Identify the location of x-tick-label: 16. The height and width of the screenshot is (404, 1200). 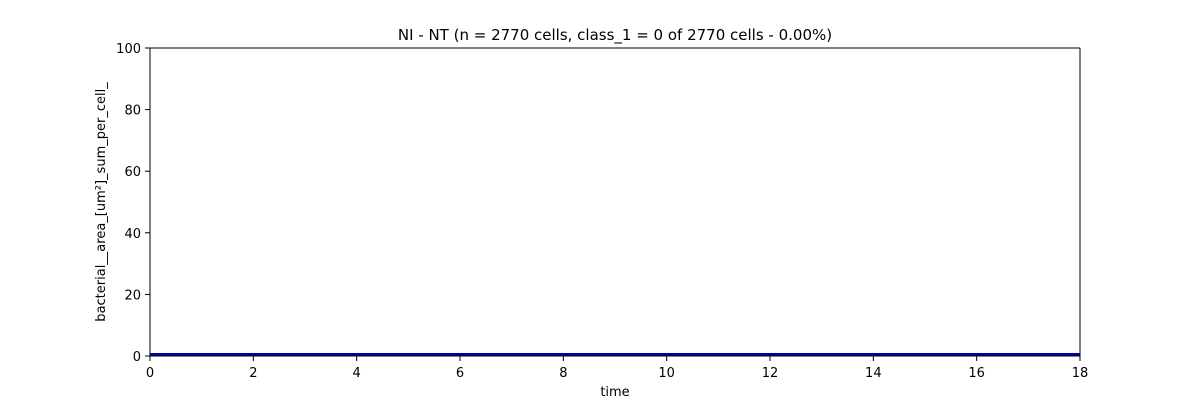
(976, 373).